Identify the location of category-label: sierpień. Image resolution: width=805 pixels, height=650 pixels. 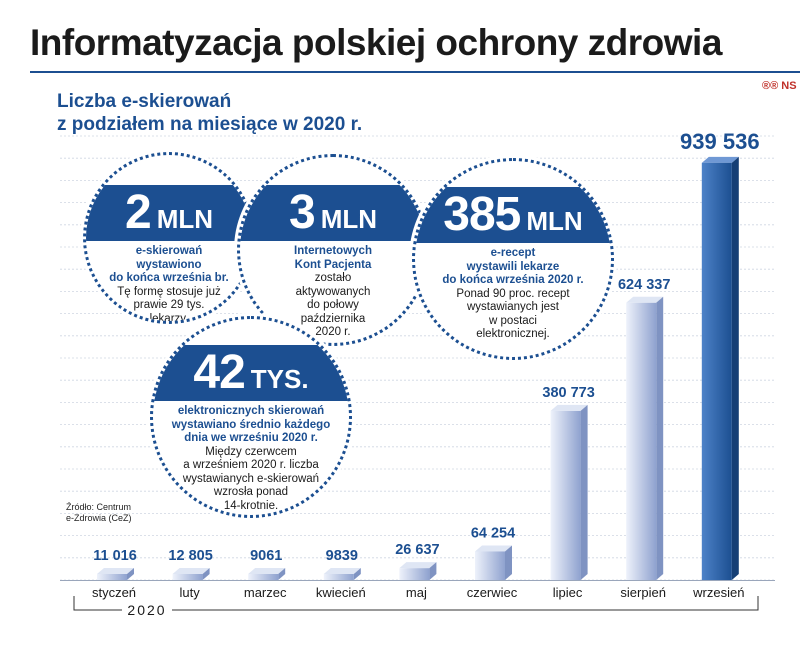
(643, 592).